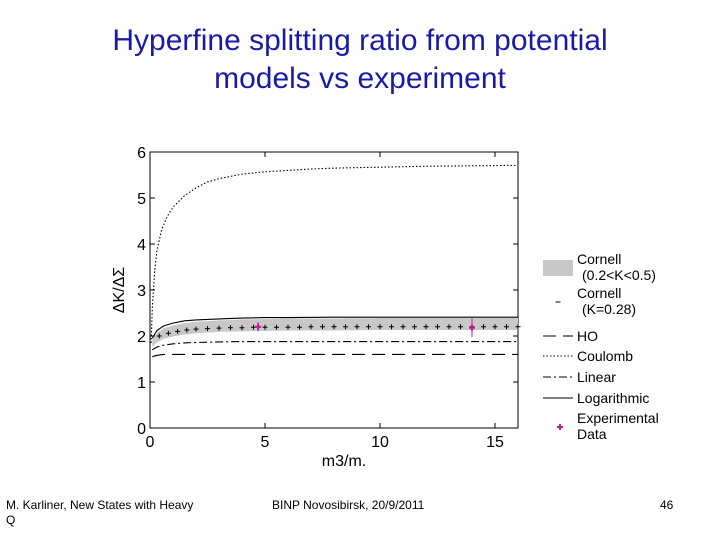 This screenshot has height=540, width=720. Describe the element at coordinates (495, 442) in the screenshot. I see `x-tick-label: 15` at that location.